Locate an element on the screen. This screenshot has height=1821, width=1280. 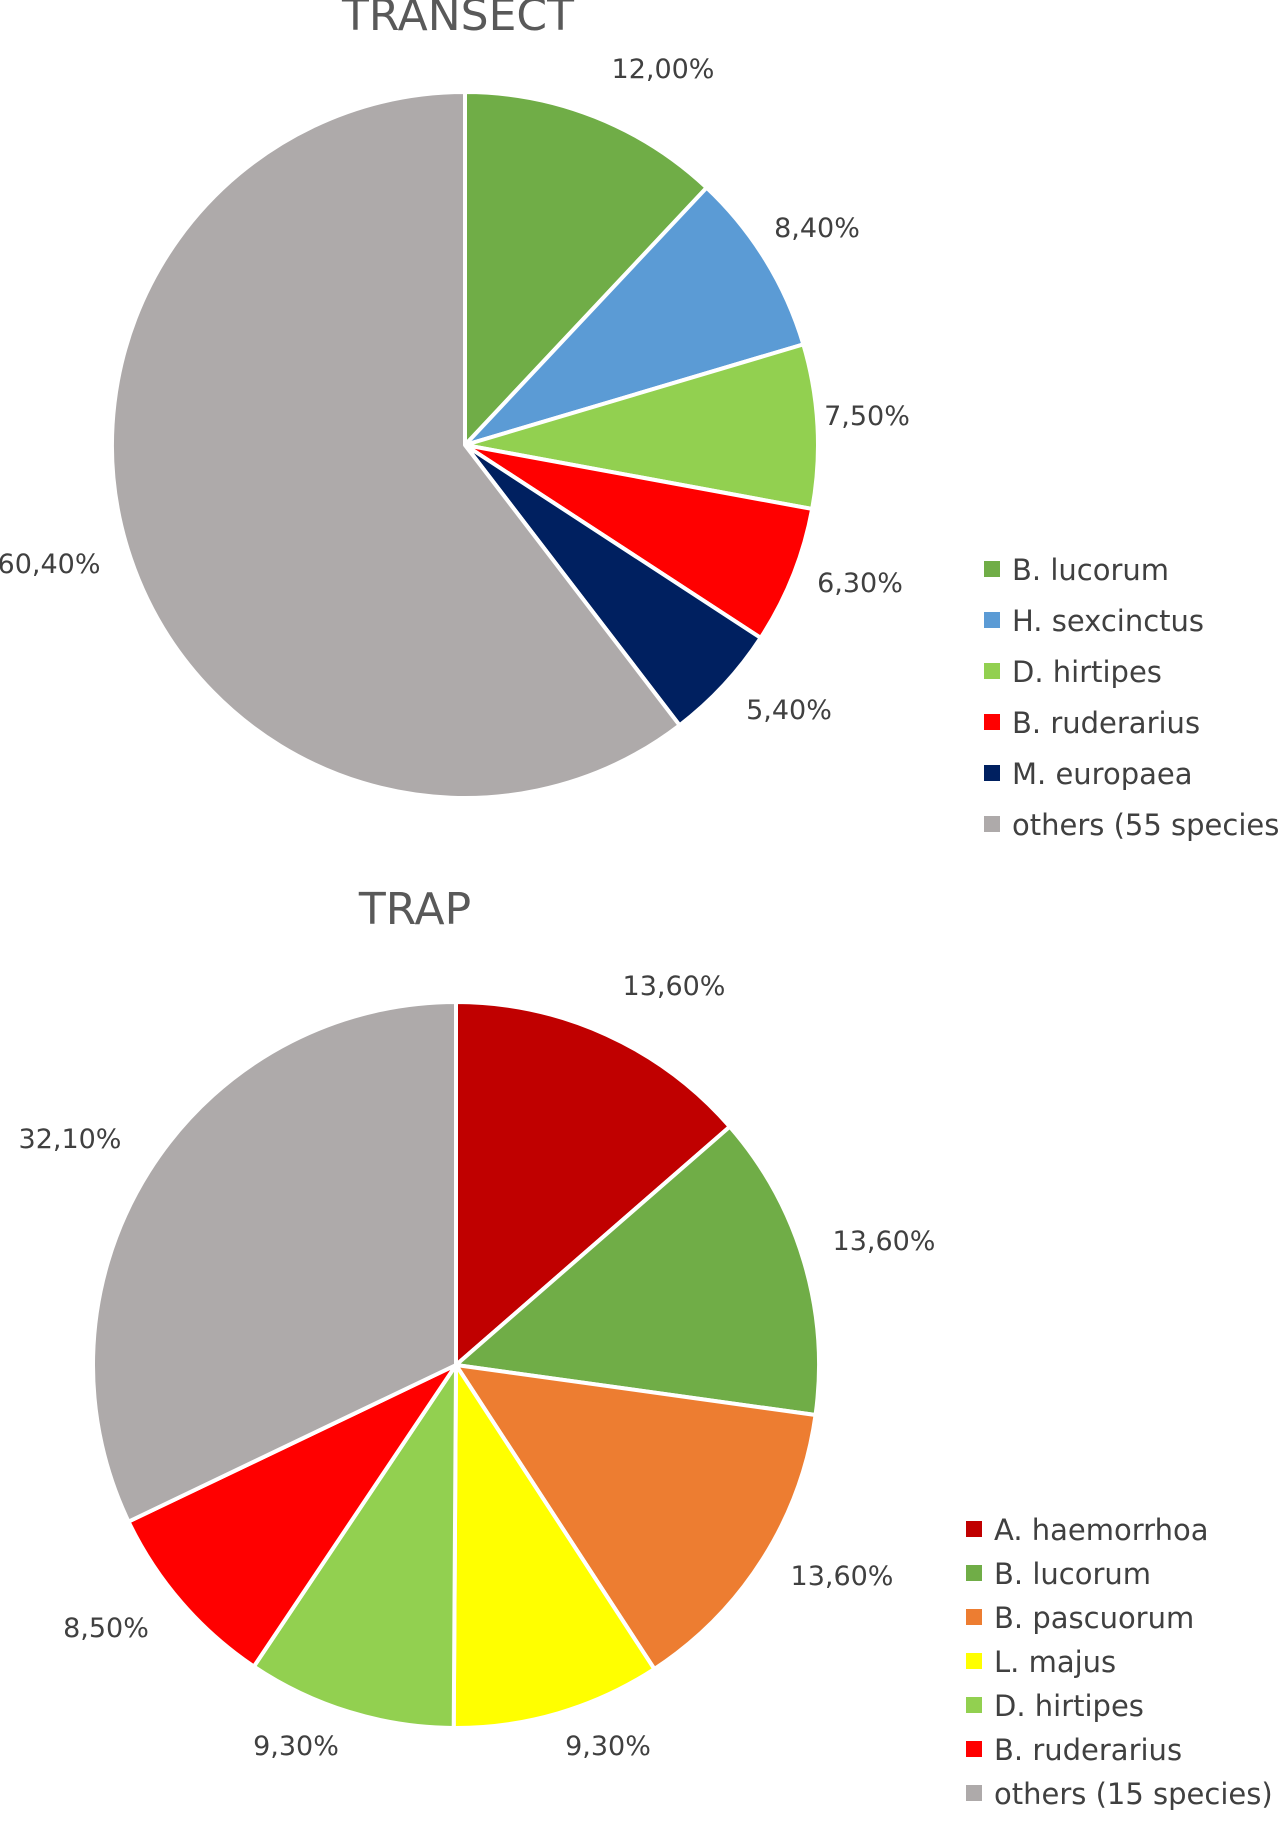
data-label-a-haemorrhoa: 13,60% is located at coordinates (674, 986).